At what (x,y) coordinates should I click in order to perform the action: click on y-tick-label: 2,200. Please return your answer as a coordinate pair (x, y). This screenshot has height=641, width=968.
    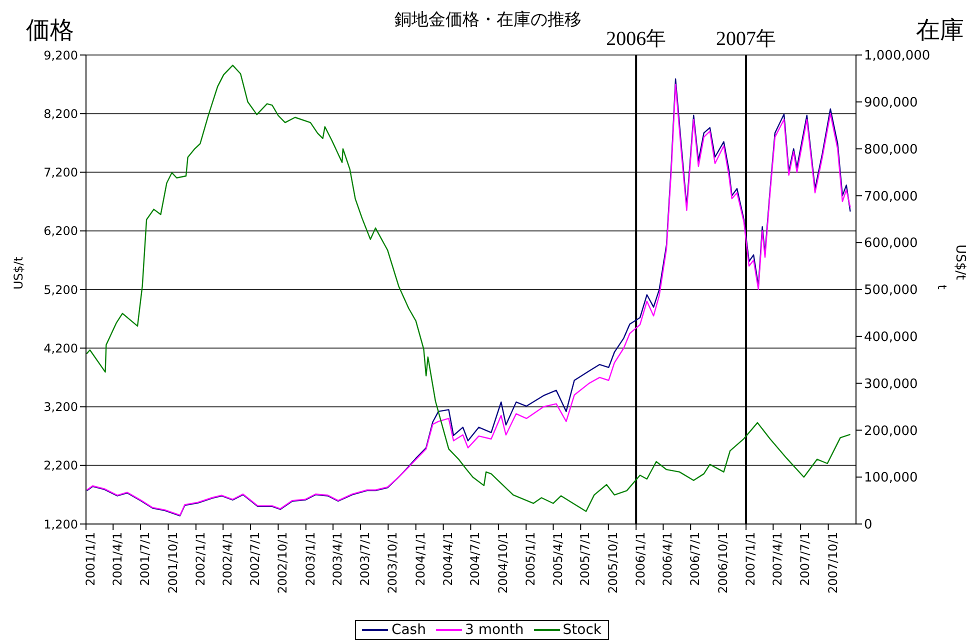
    Looking at the image, I should click on (61, 465).